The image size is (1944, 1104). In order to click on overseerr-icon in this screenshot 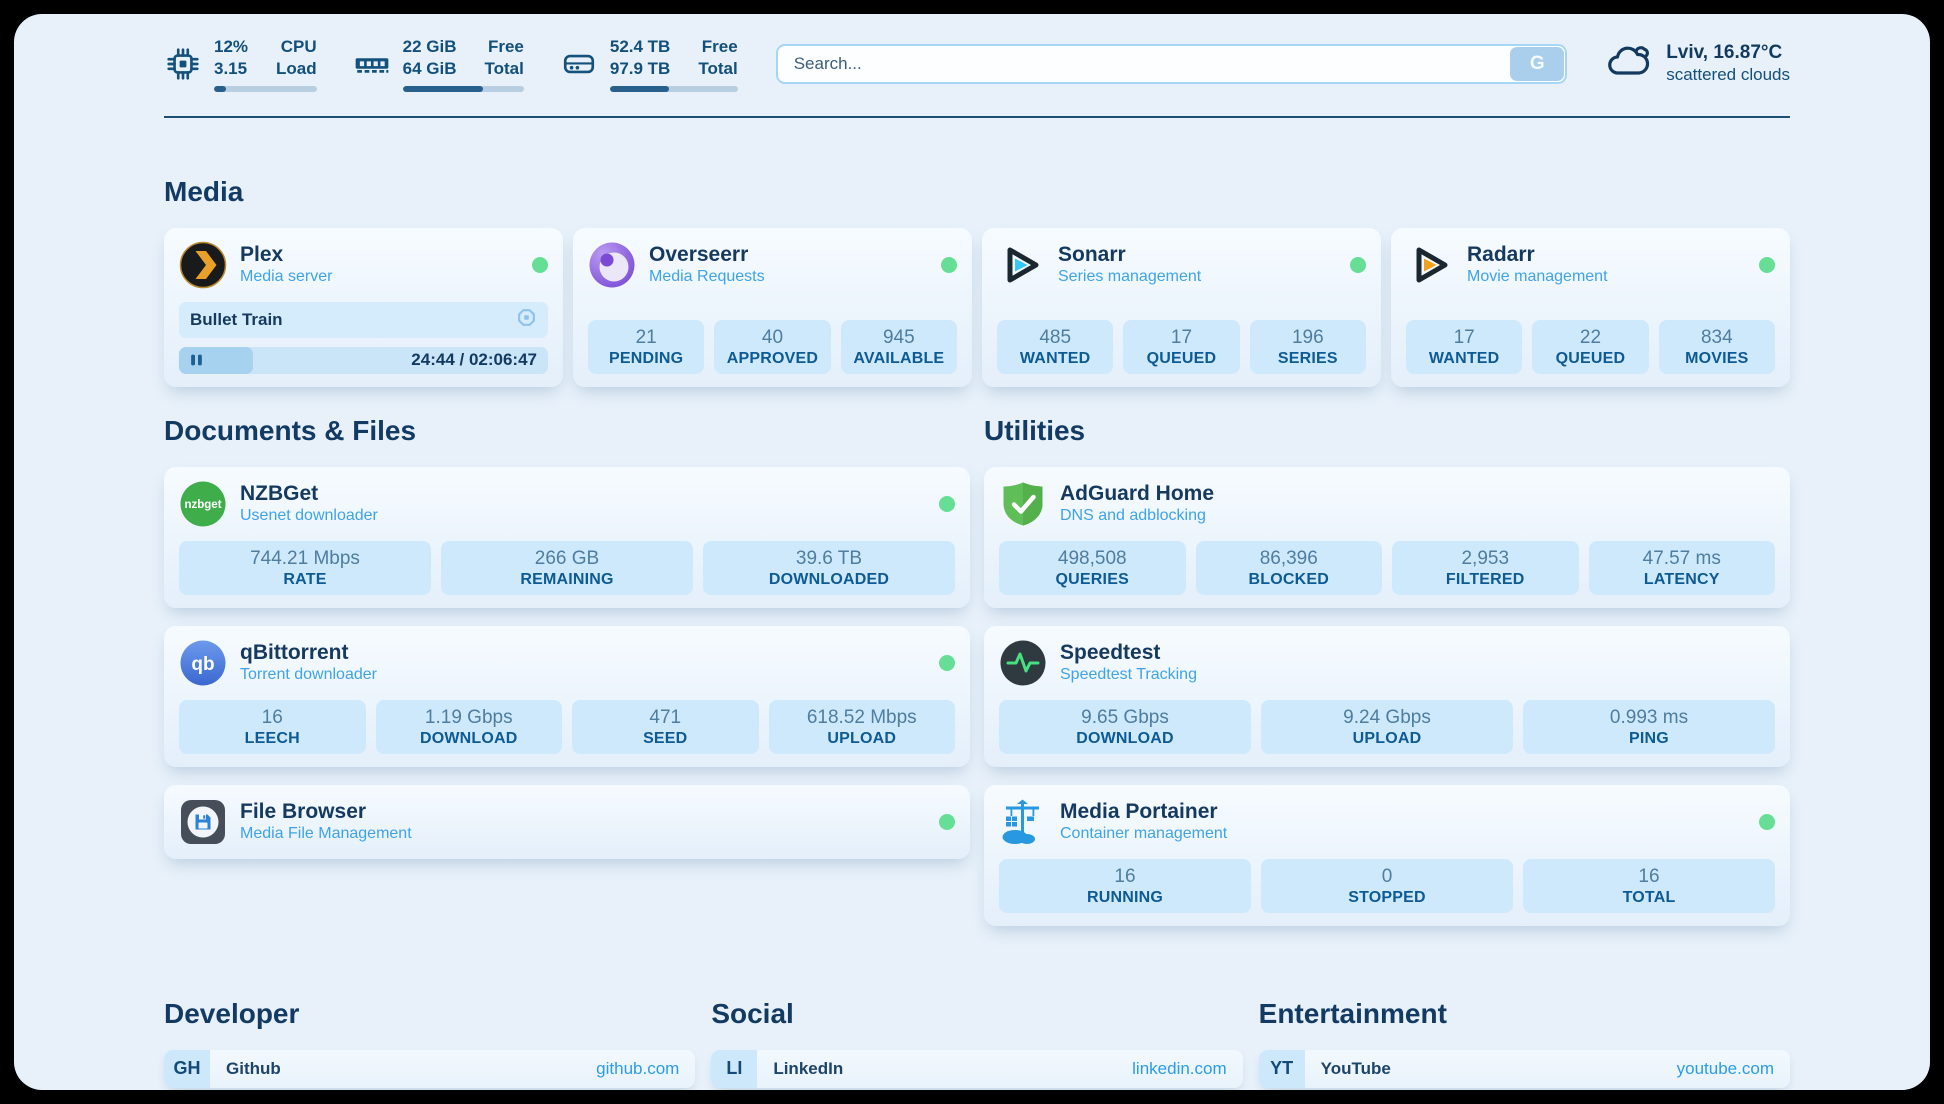, I will do `click(612, 265)`.